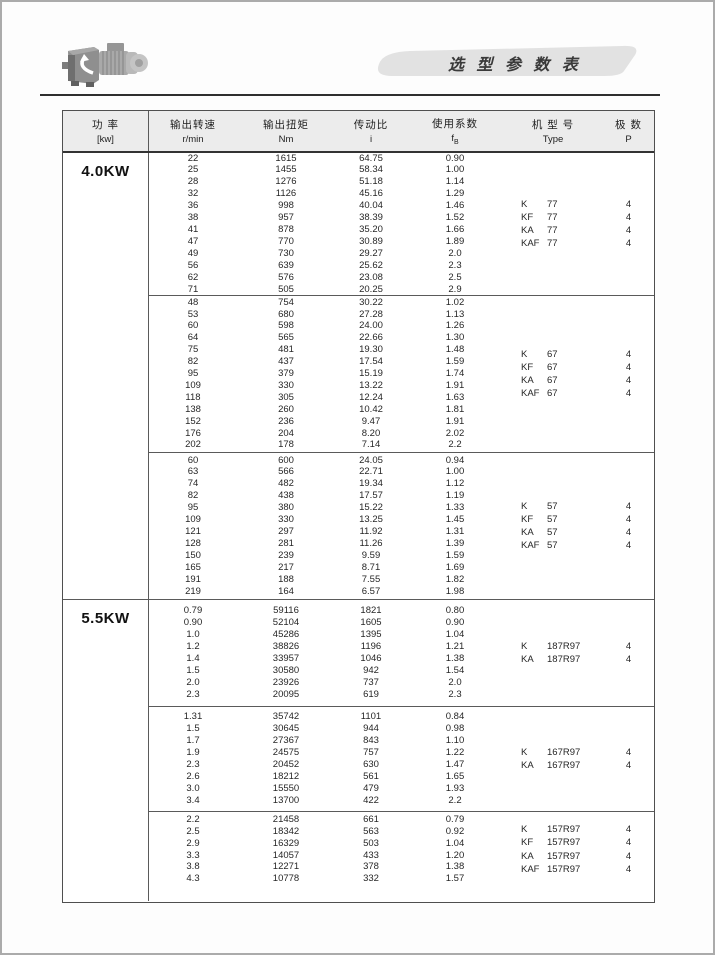  I want to click on factor-value: 1.19, so click(455, 496).